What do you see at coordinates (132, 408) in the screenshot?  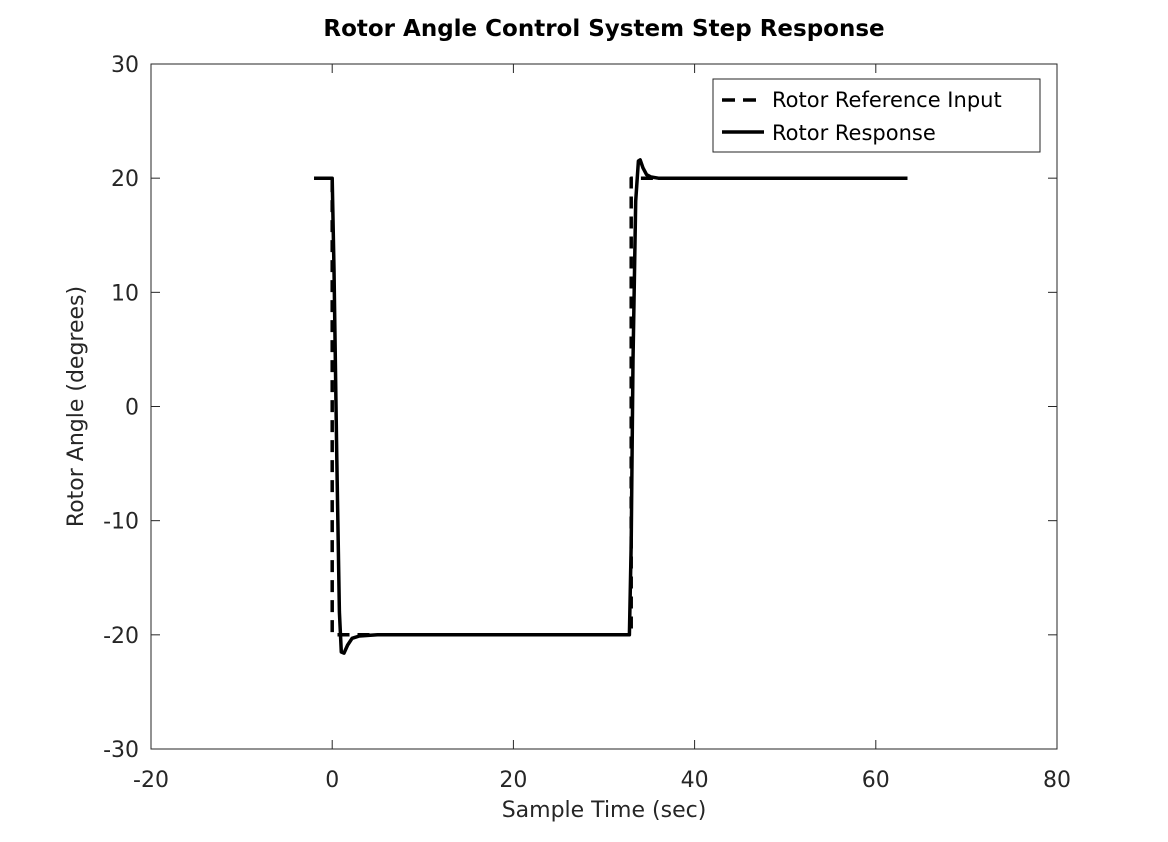 I see `y-tick-label: 0` at bounding box center [132, 408].